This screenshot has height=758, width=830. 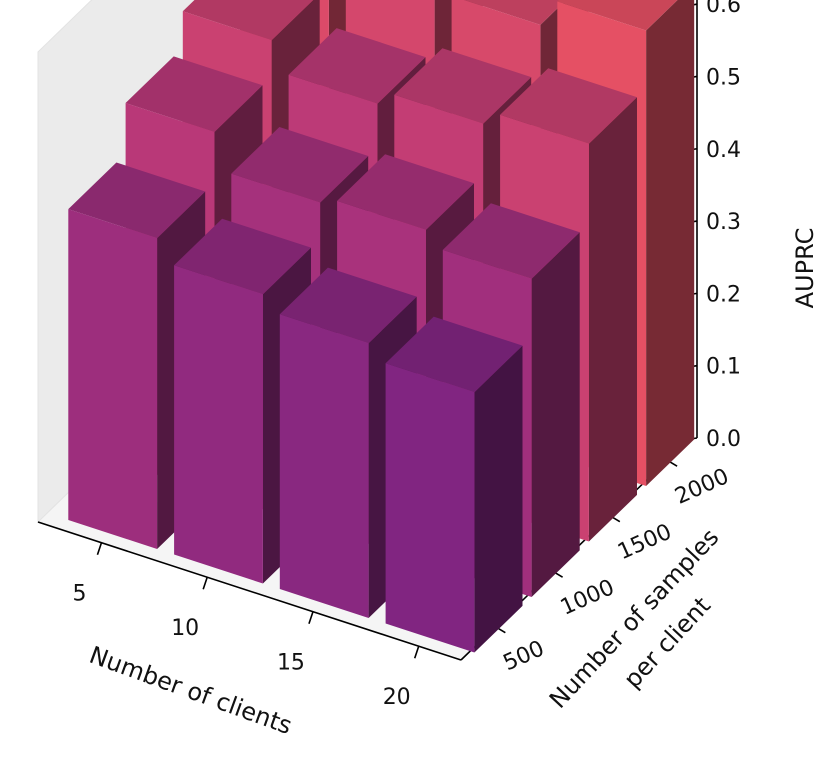 I want to click on z-tick-label: 0.6, so click(x=723, y=9).